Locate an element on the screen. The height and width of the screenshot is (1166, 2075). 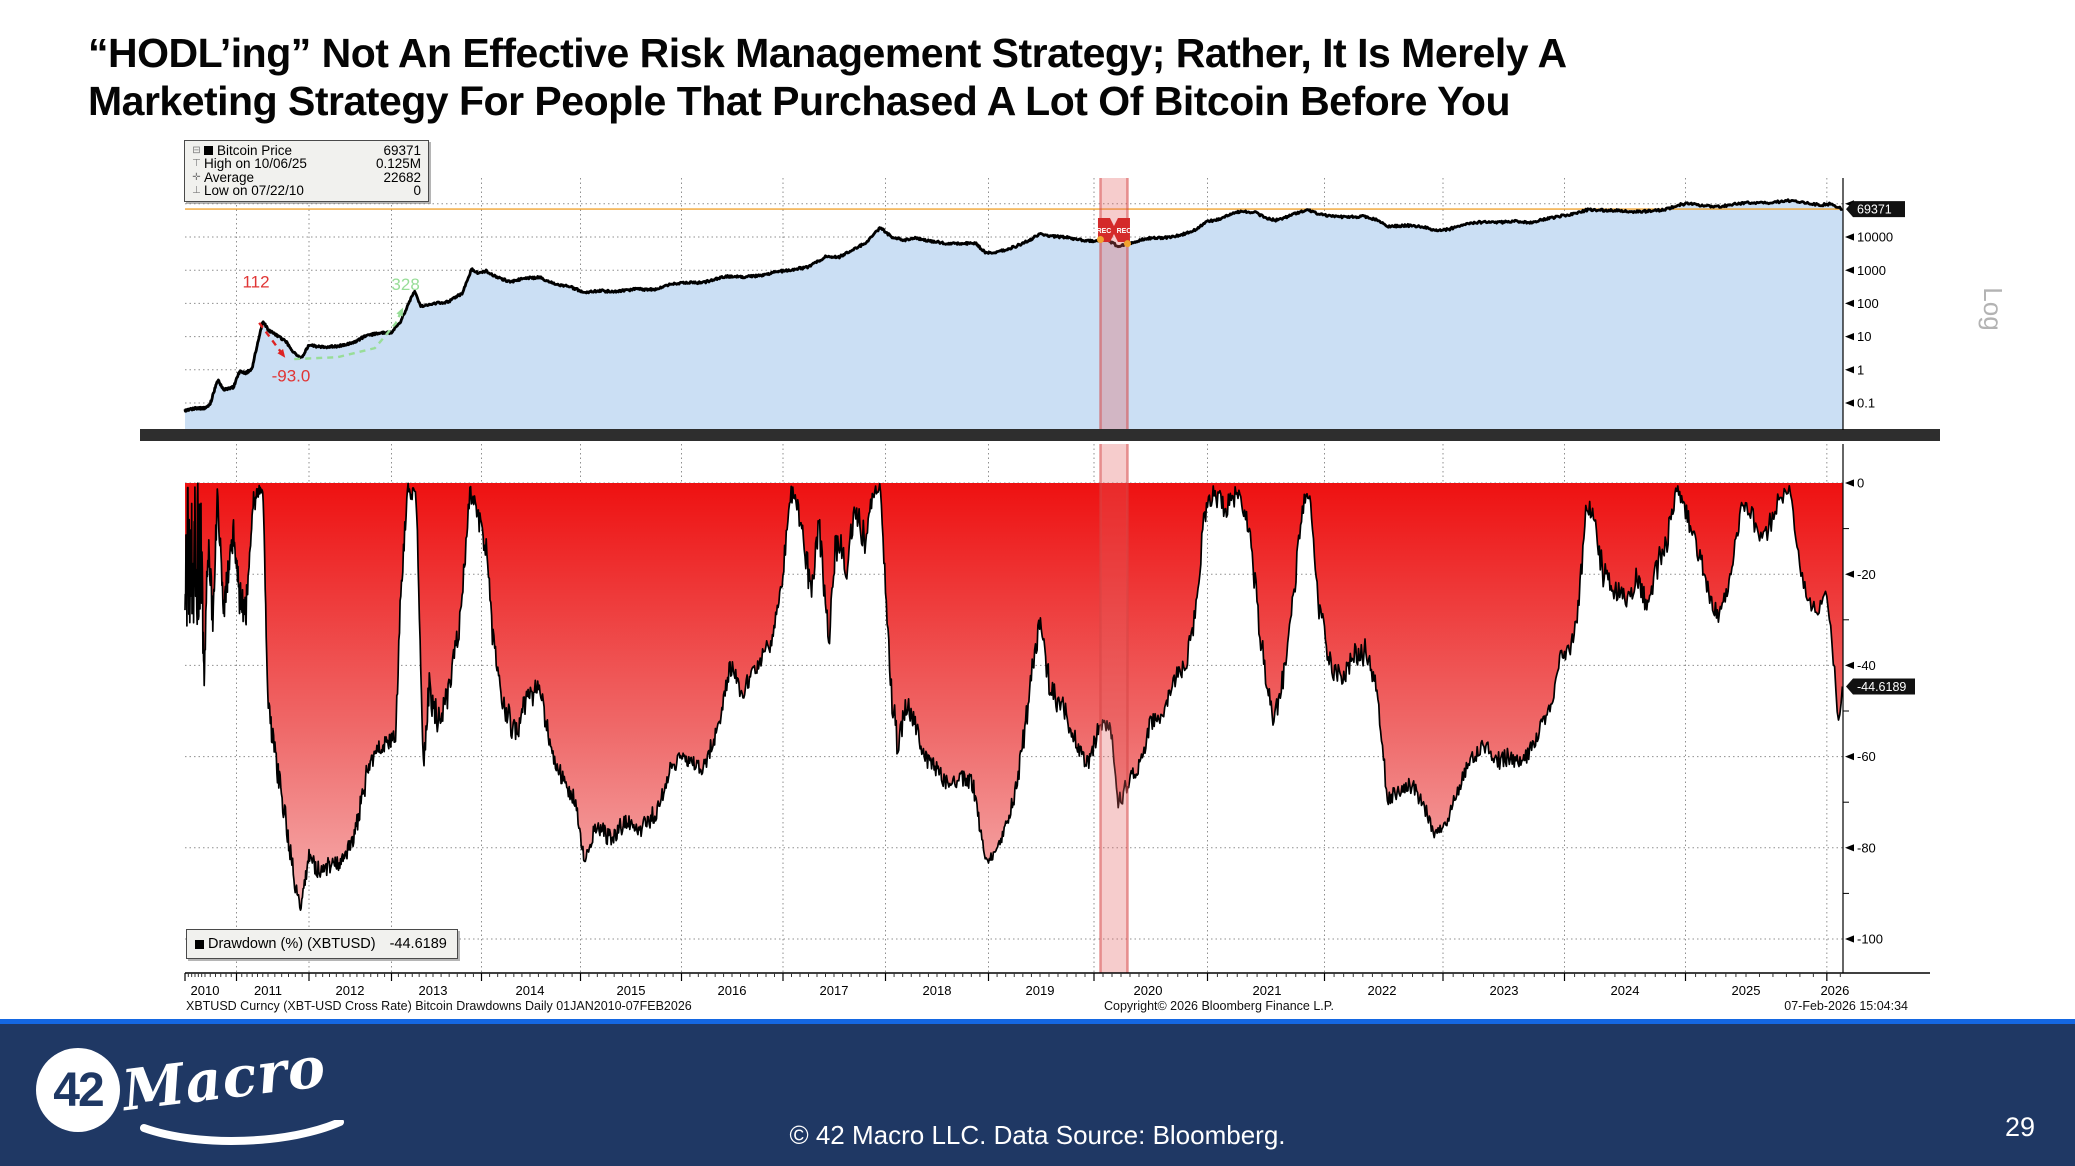
drawdown-series-swatch is located at coordinates (199, 944).